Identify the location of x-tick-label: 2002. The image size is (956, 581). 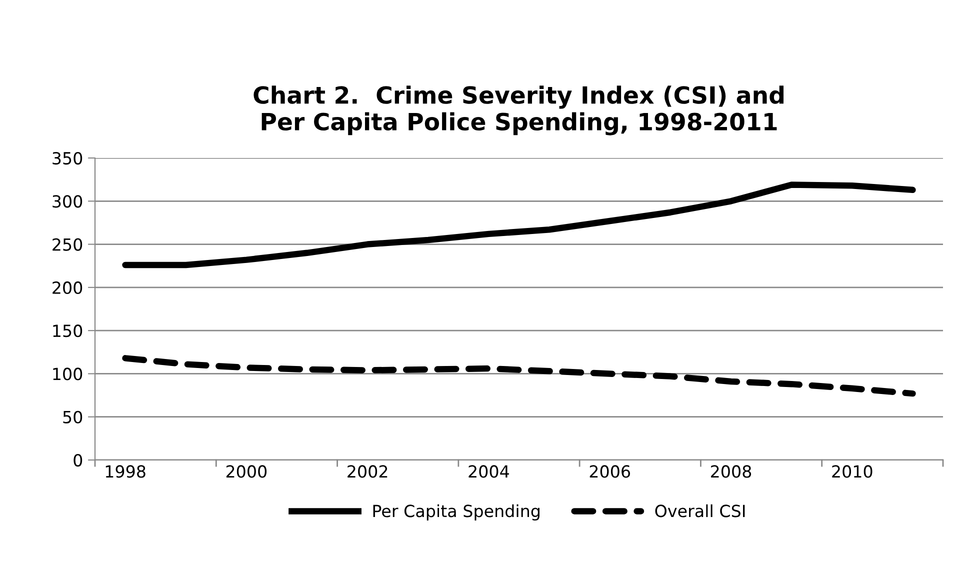
(368, 471).